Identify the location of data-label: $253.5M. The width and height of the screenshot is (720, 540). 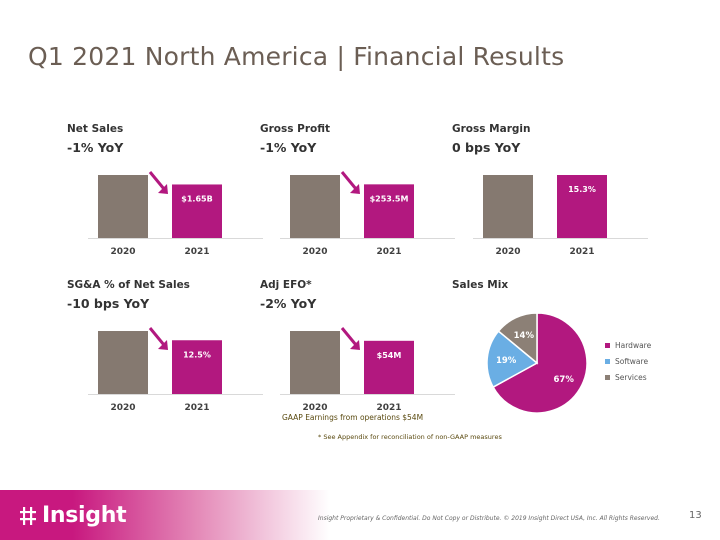
(389, 198).